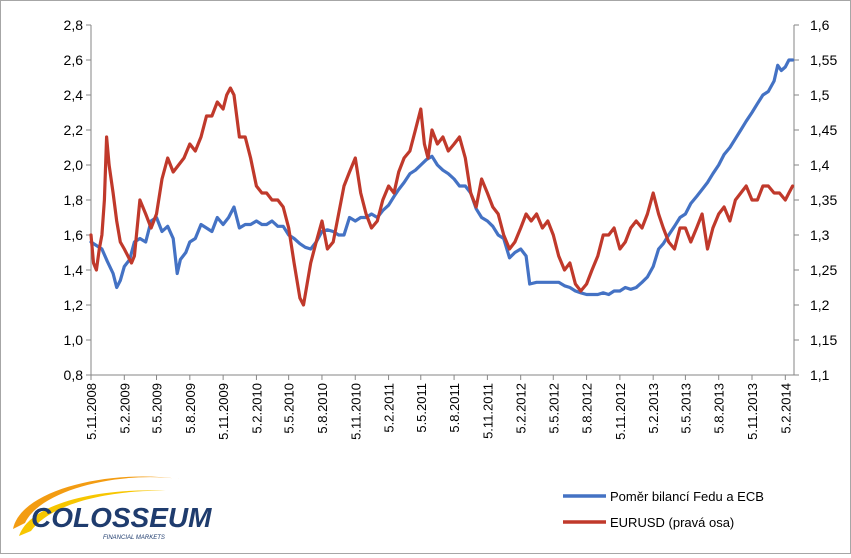  What do you see at coordinates (653, 408) in the screenshot?
I see `x-tick-label: 5.2.2013` at bounding box center [653, 408].